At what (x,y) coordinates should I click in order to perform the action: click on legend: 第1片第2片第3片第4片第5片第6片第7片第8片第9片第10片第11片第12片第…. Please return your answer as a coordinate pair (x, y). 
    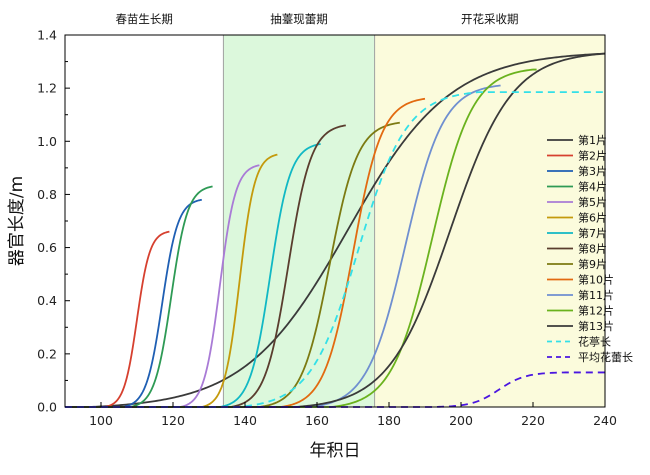
    Looking at the image, I should click on (590, 248).